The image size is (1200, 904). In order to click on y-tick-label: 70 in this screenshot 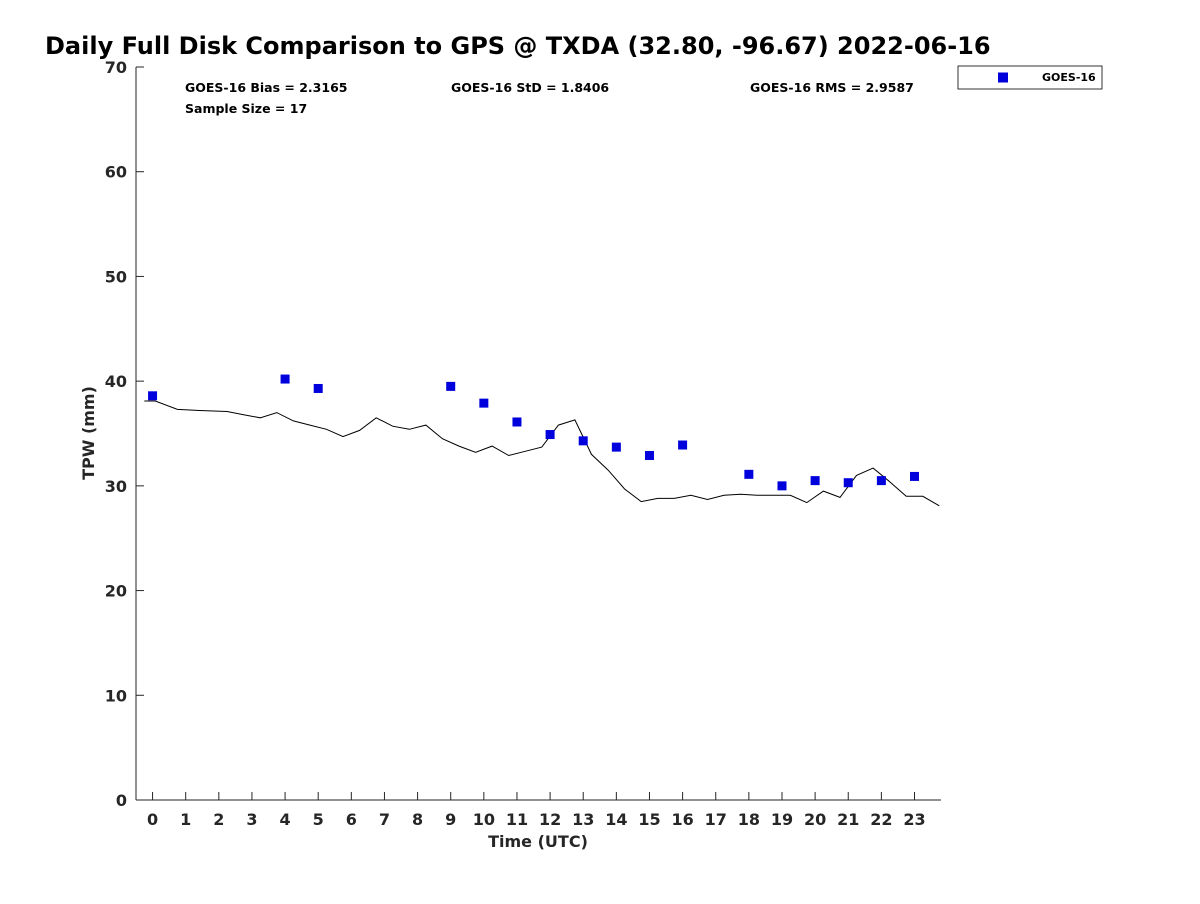, I will do `click(116, 67)`.